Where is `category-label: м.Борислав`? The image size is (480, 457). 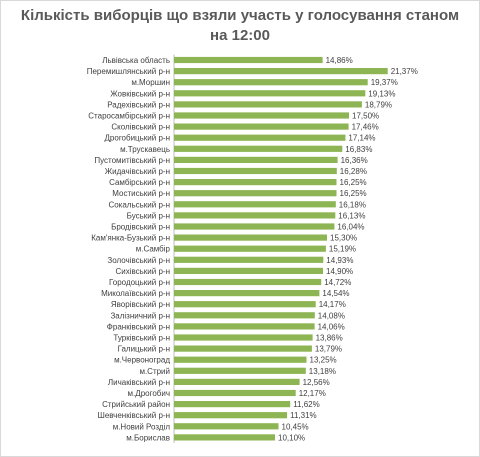
category-label: м.Борислав is located at coordinates (148, 437).